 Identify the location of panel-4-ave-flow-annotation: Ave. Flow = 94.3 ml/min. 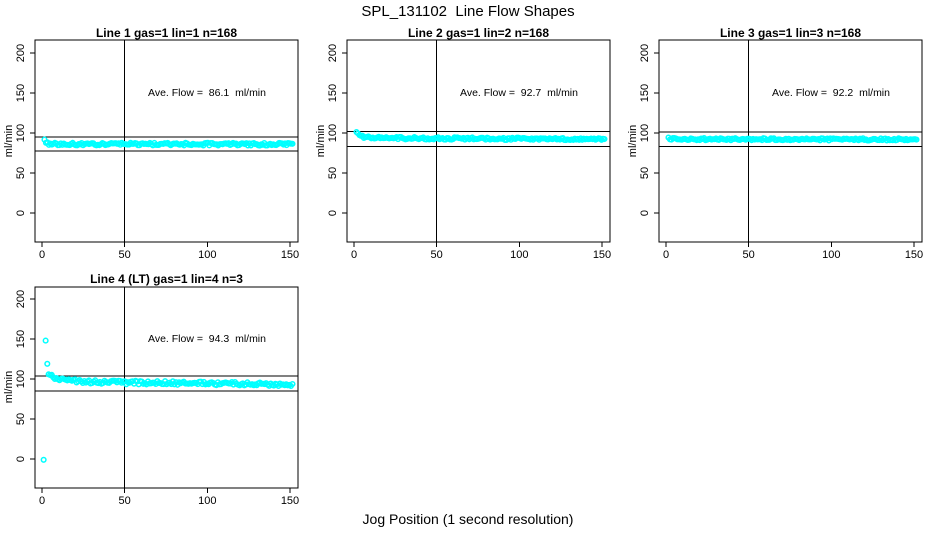
(207, 339).